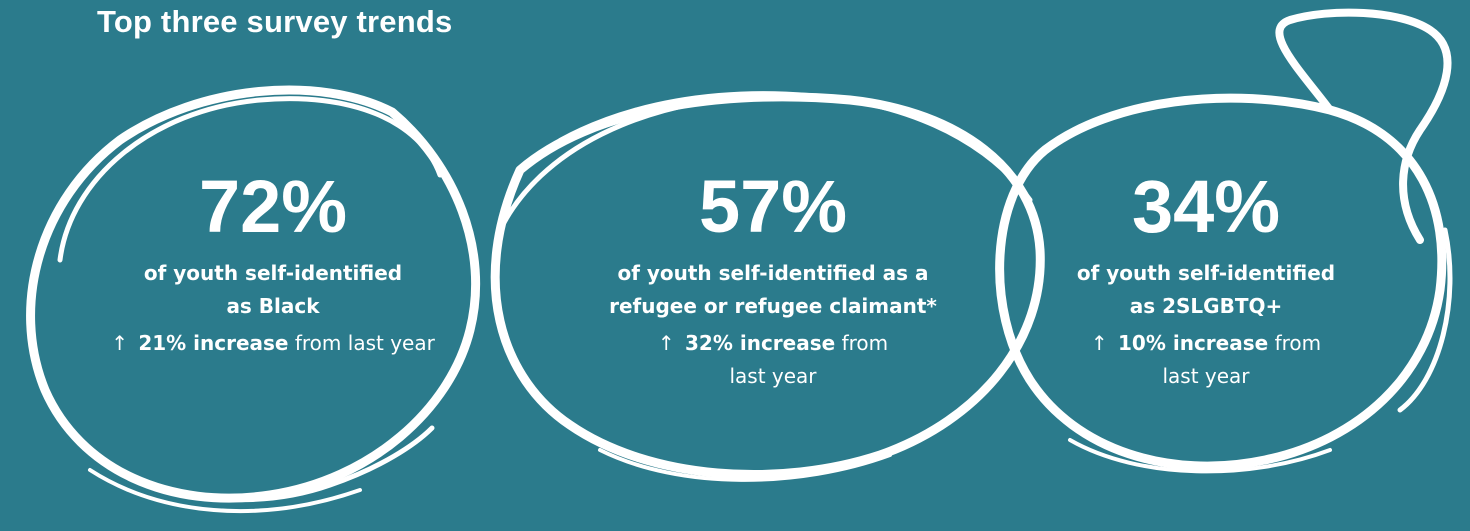  What do you see at coordinates (213, 343) in the screenshot?
I see `change-amount: 21% increase` at bounding box center [213, 343].